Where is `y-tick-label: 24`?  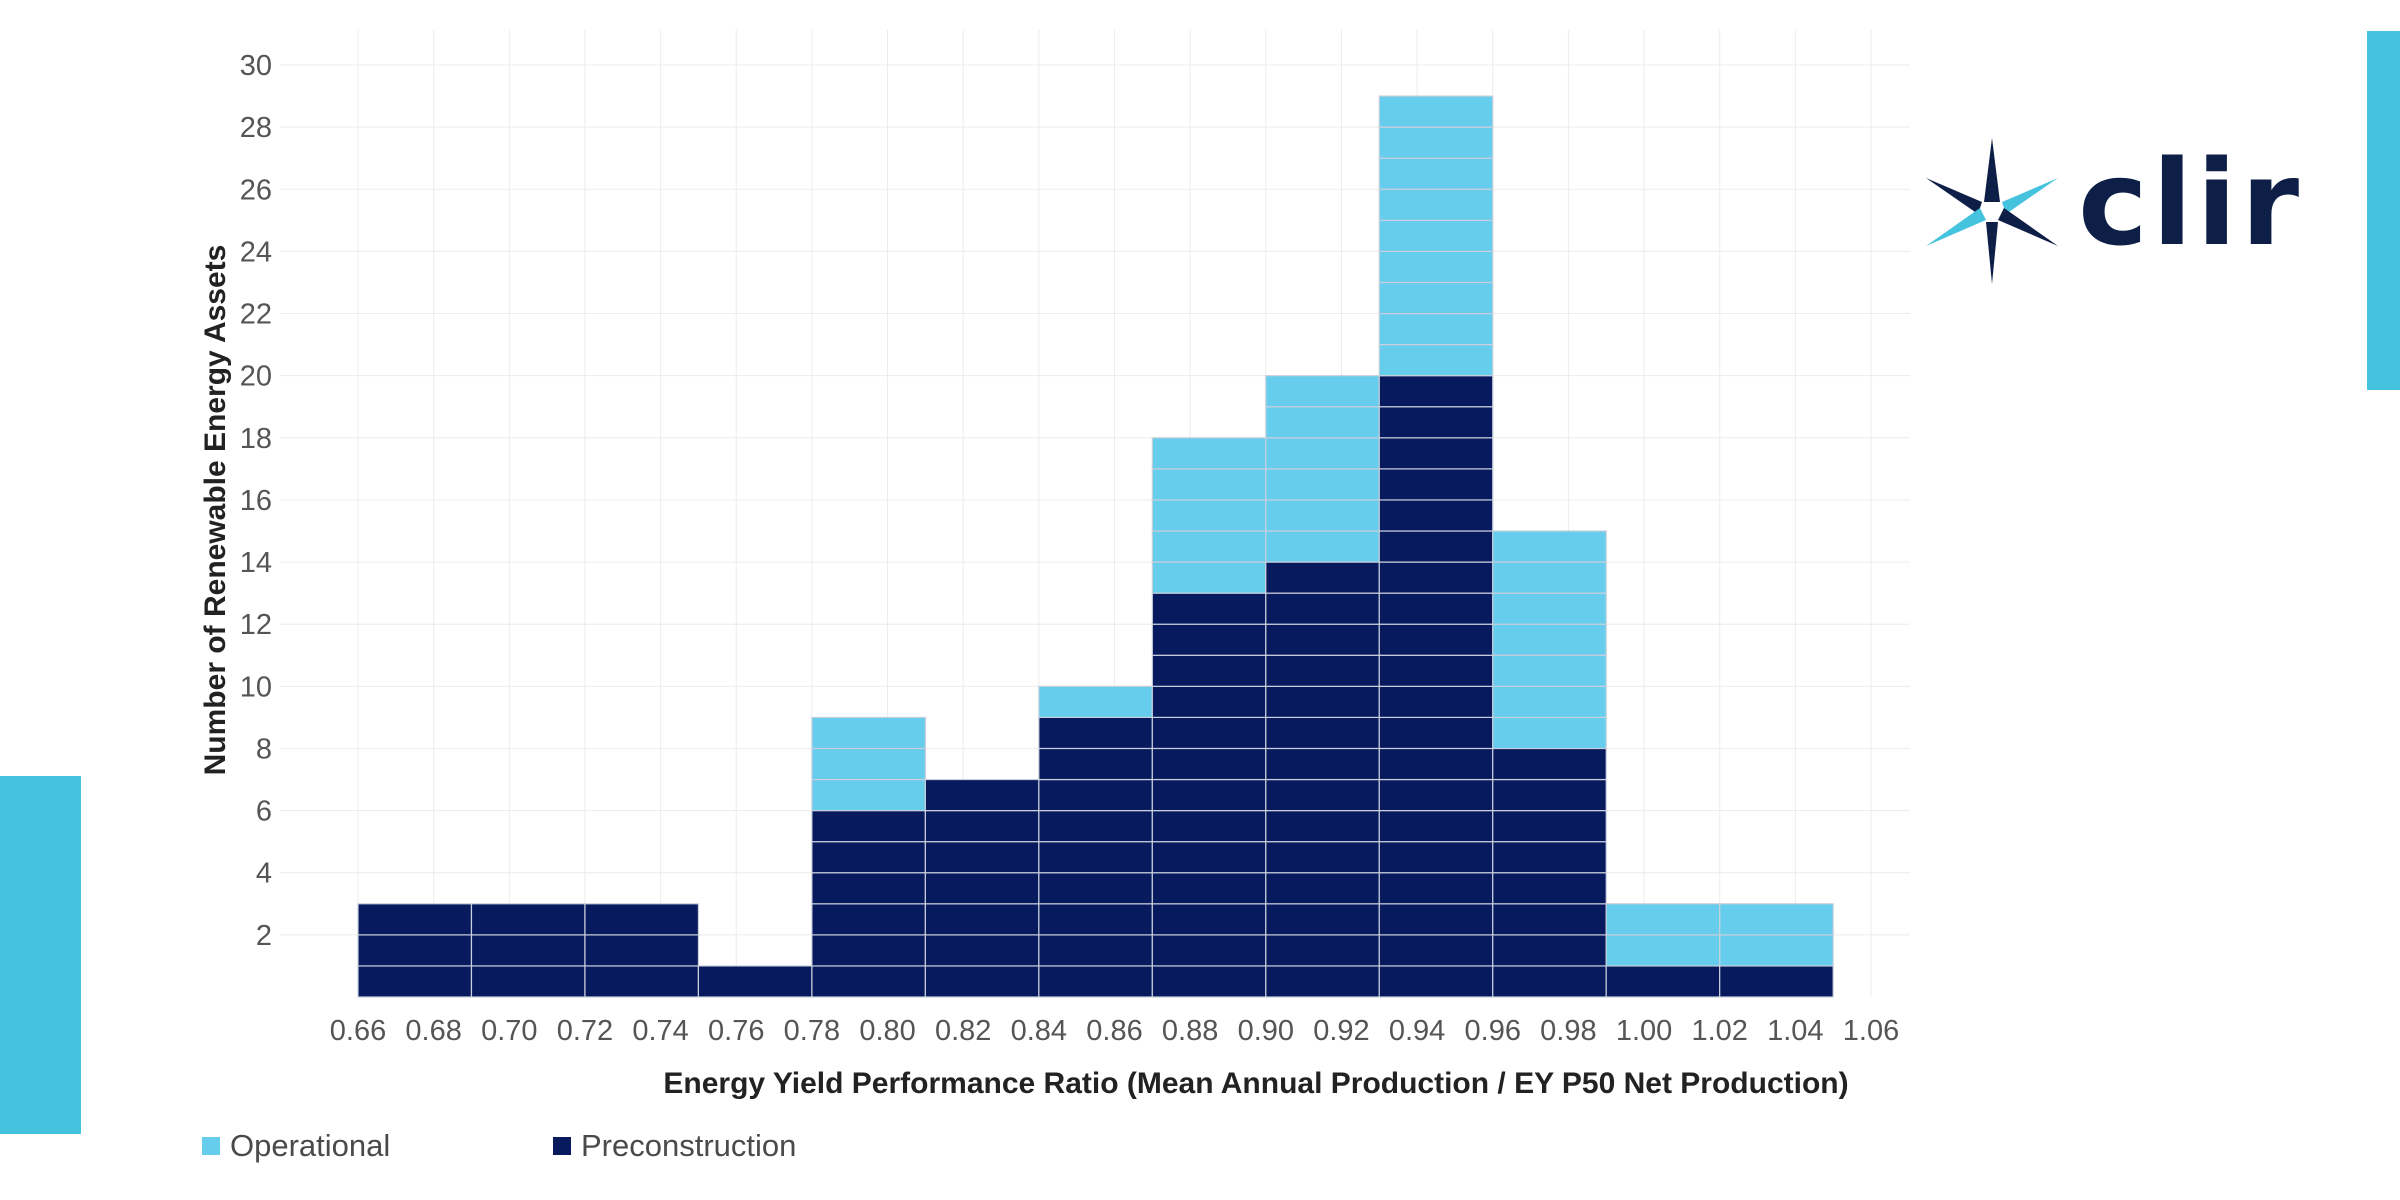 y-tick-label: 24 is located at coordinates (256, 252).